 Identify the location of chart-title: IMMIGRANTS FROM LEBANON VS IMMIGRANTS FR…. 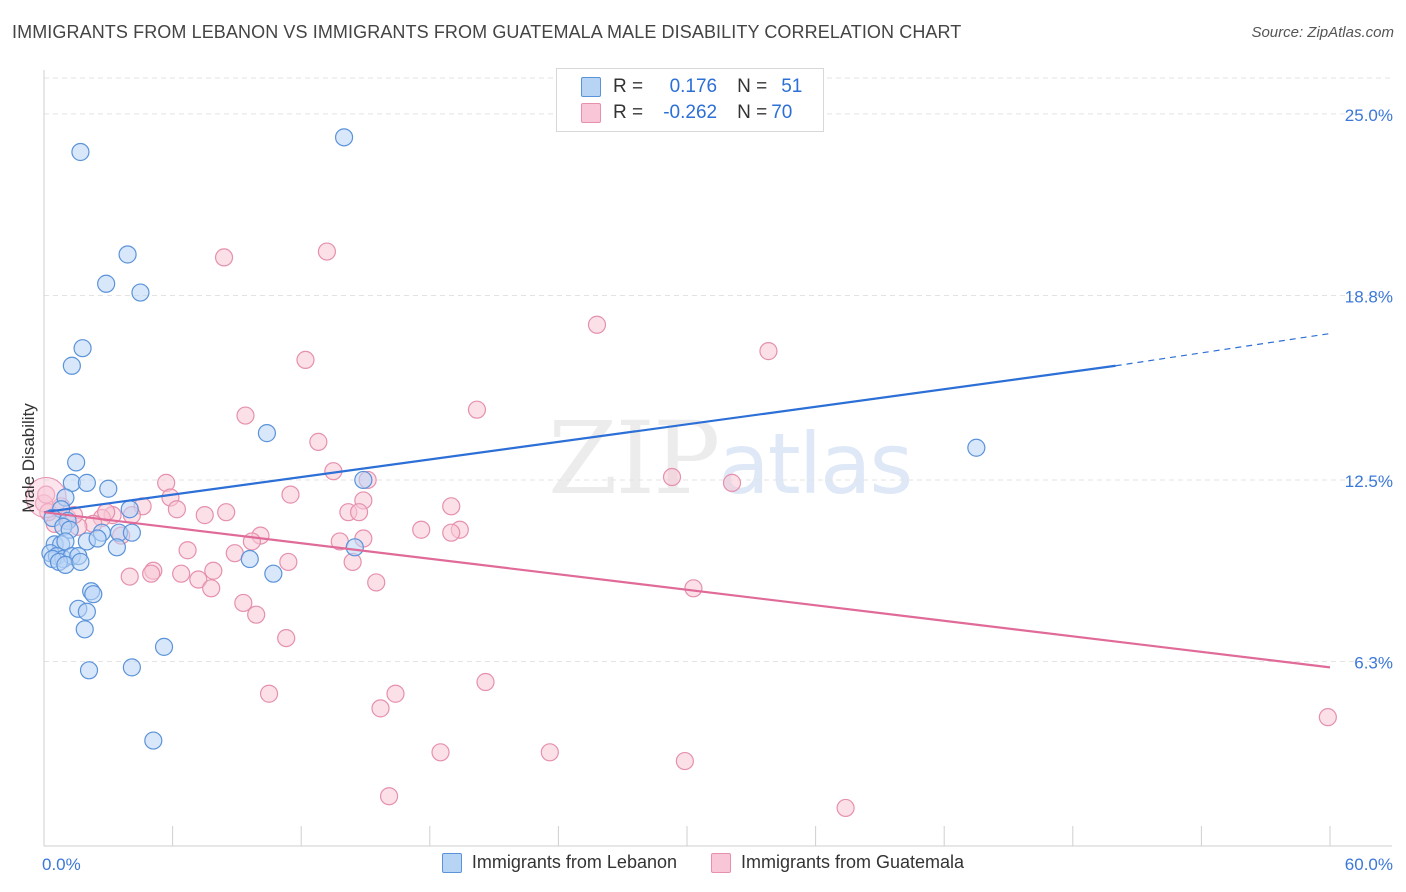
(487, 32).